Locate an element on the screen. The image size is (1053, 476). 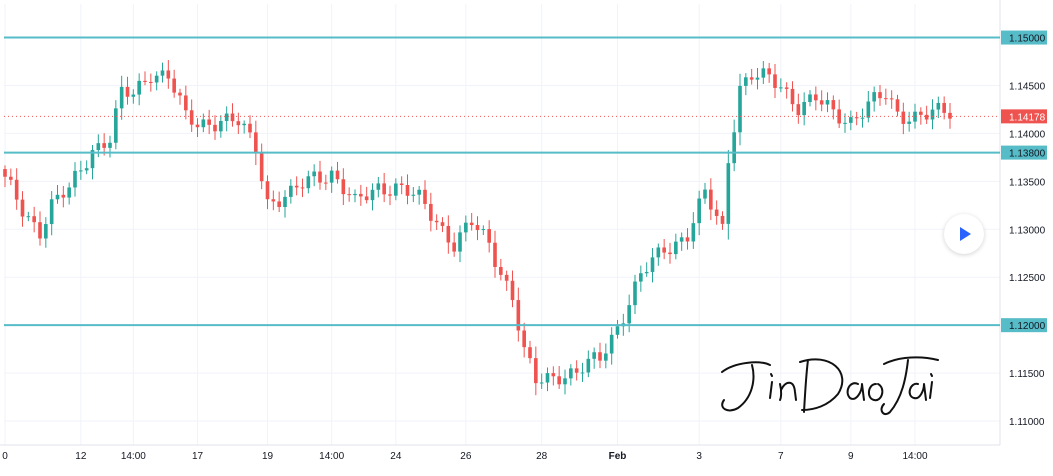
play-button is located at coordinates (964, 234).